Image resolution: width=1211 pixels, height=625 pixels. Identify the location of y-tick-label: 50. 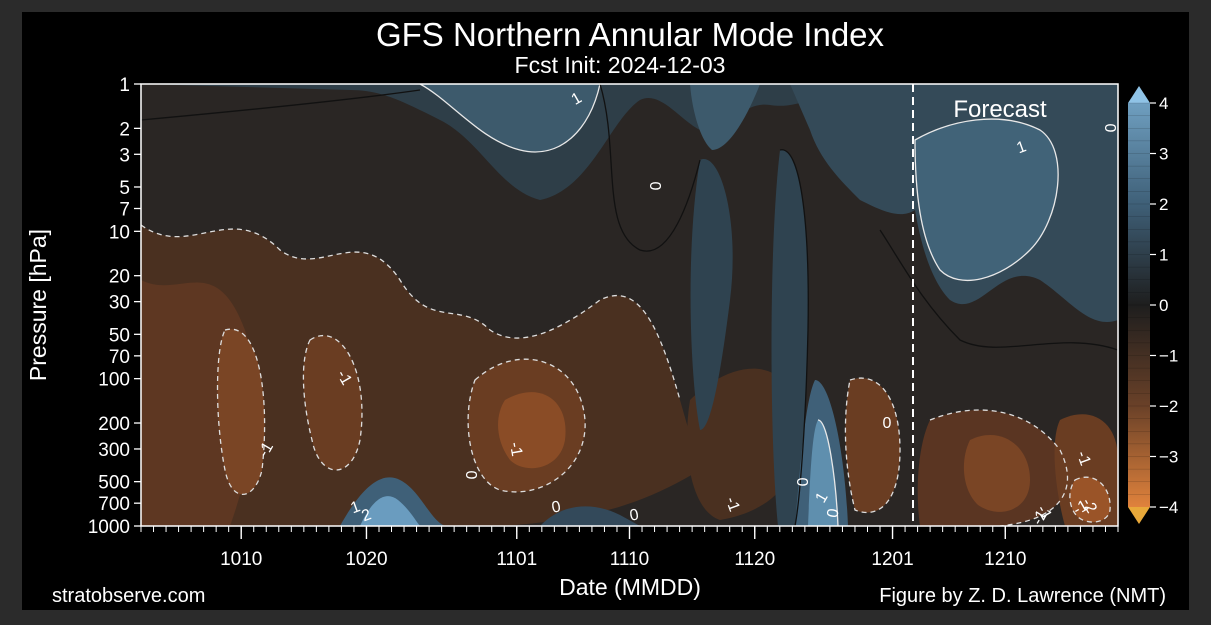
(119, 335).